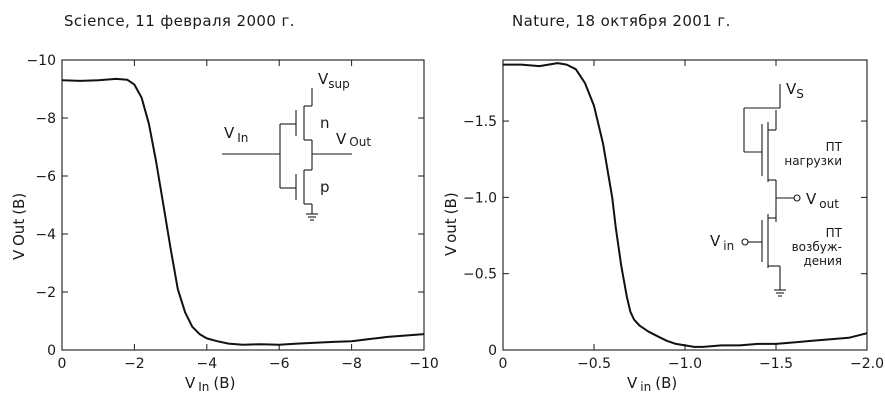 The height and width of the screenshot is (394, 885). Describe the element at coordinates (45, 235) in the screenshot. I see `left-y-tick-label: −4` at that location.